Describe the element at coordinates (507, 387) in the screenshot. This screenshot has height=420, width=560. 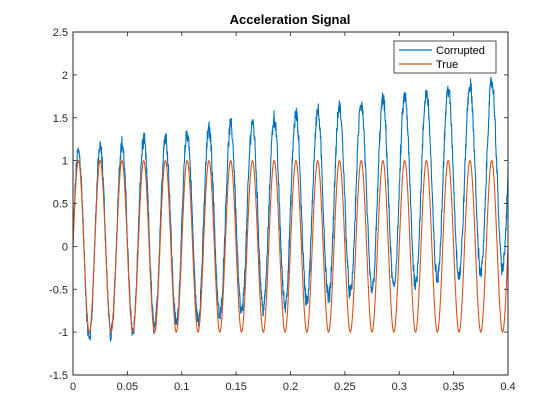
I see `x-tick-label: 0.4` at that location.